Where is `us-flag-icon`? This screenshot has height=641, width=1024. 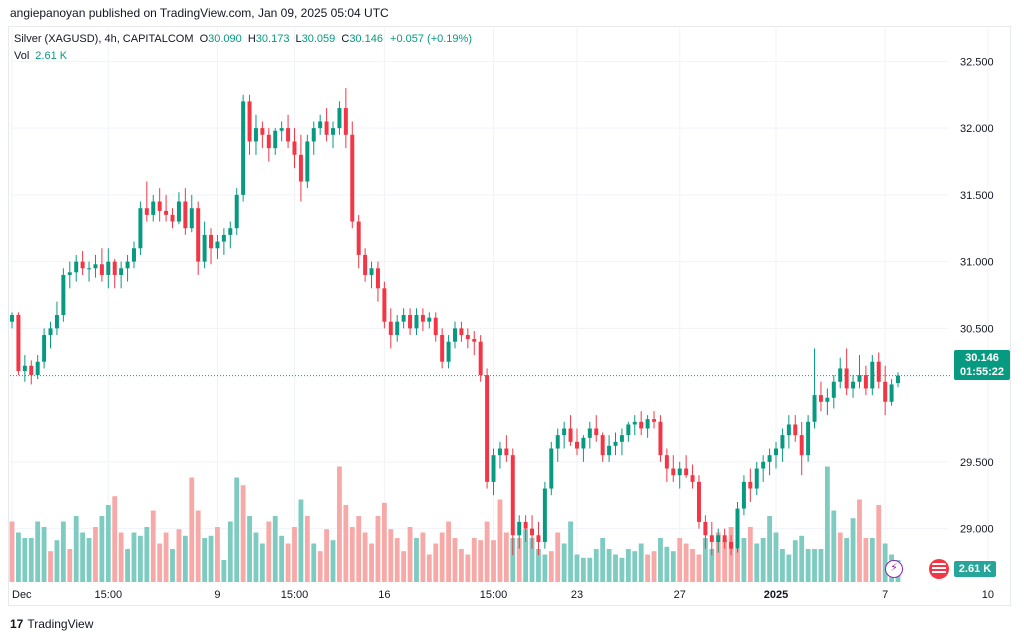 us-flag-icon is located at coordinates (939, 569).